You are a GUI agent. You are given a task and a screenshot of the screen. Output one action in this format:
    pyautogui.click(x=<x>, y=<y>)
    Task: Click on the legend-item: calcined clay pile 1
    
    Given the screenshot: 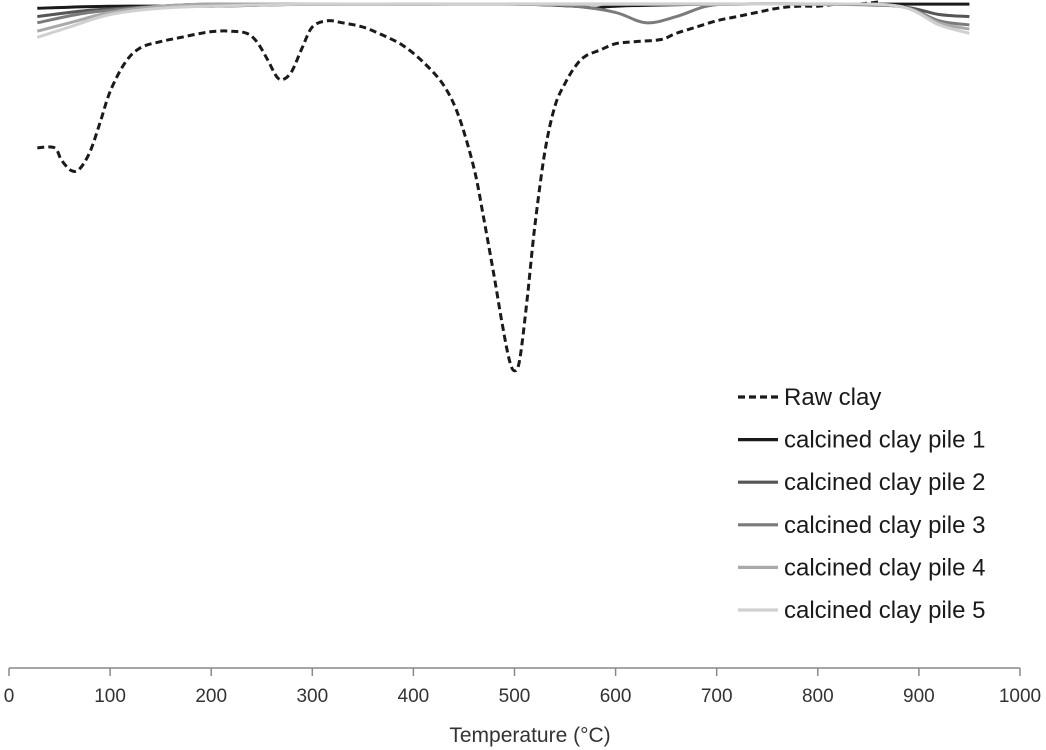 What is the action you would take?
    pyautogui.click(x=861, y=440)
    